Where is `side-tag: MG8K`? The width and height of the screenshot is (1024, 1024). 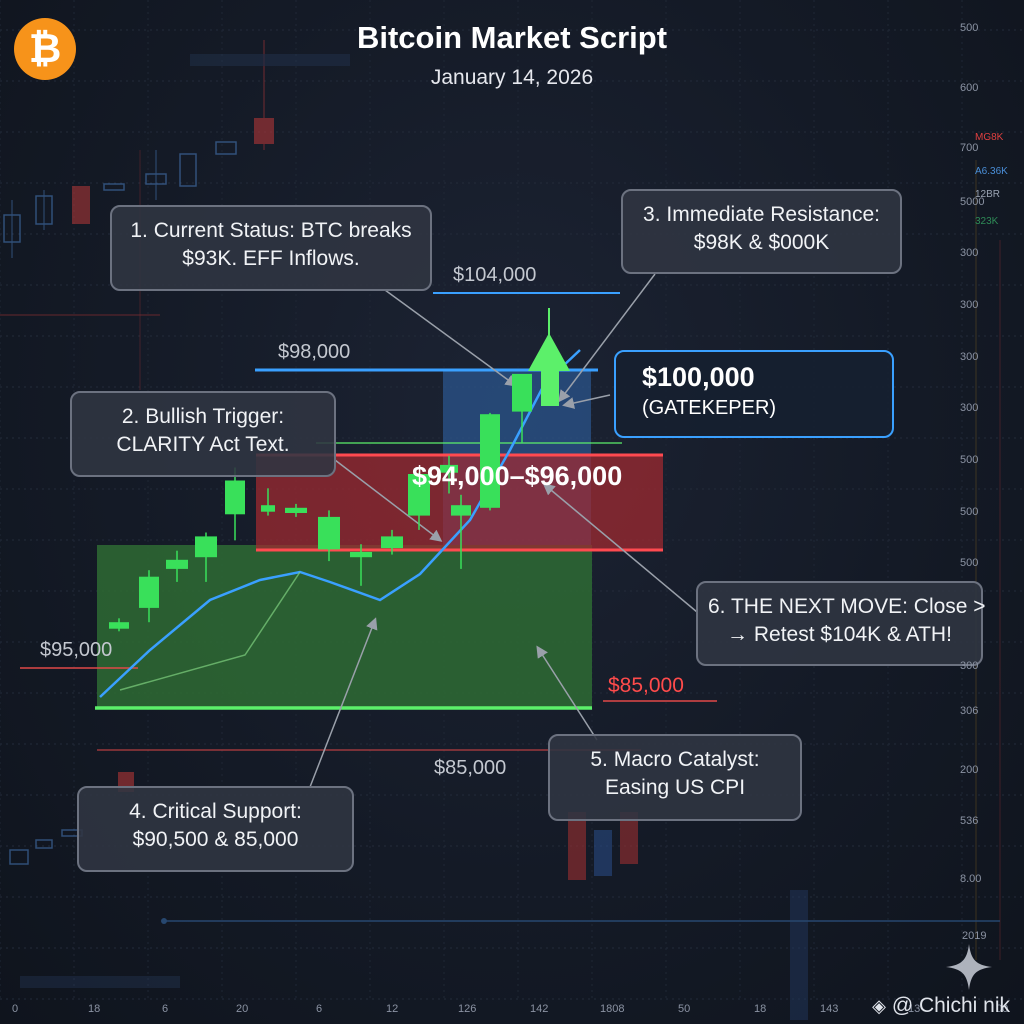
side-tag: MG8K is located at coordinates (989, 137).